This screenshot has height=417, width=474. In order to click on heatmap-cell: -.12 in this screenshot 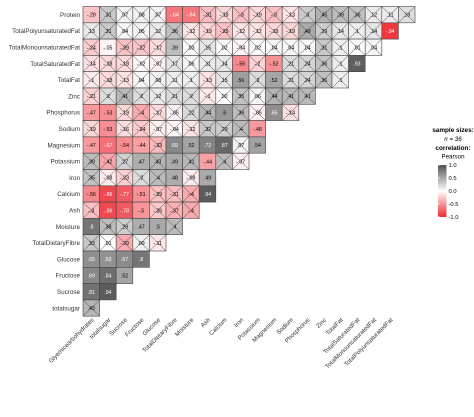, I will do `click(191, 129)`.